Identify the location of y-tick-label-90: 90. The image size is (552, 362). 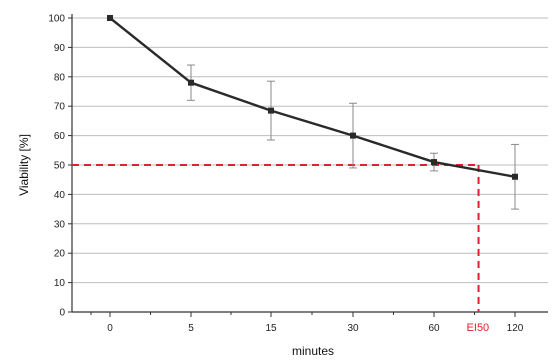
(60, 48).